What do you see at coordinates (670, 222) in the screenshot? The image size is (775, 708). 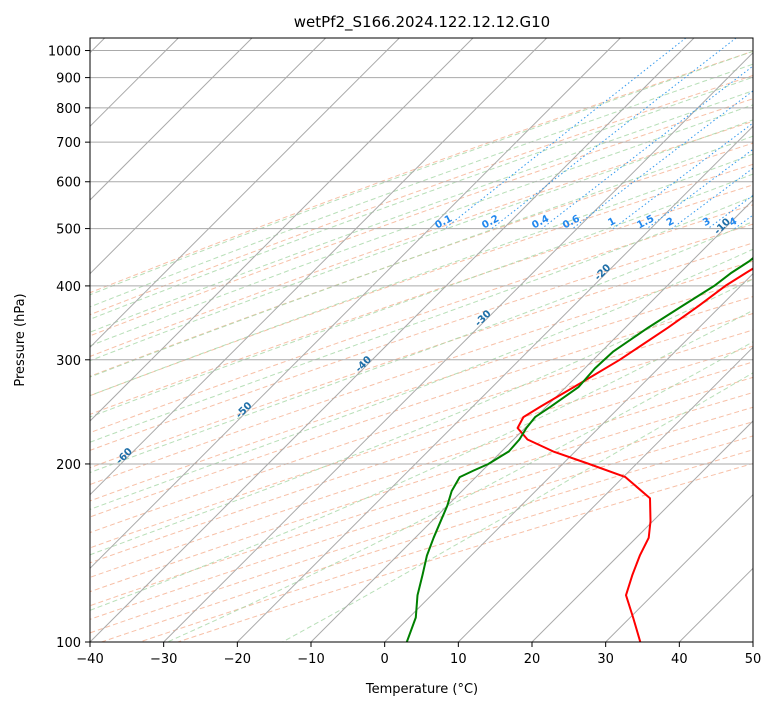 I see `mixing-ratio-label: 2` at bounding box center [670, 222].